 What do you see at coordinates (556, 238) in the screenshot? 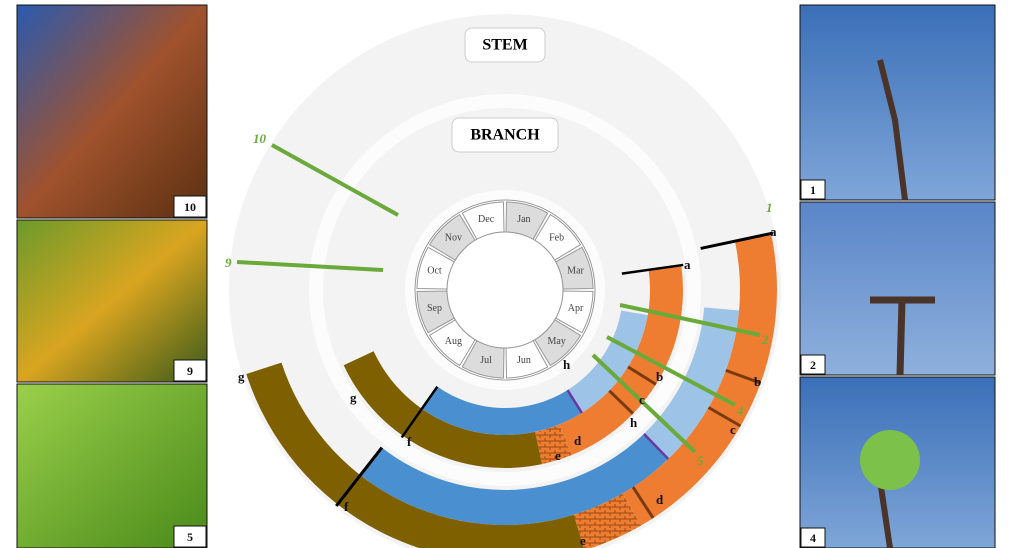
I see `month-label: Feb` at bounding box center [556, 238].